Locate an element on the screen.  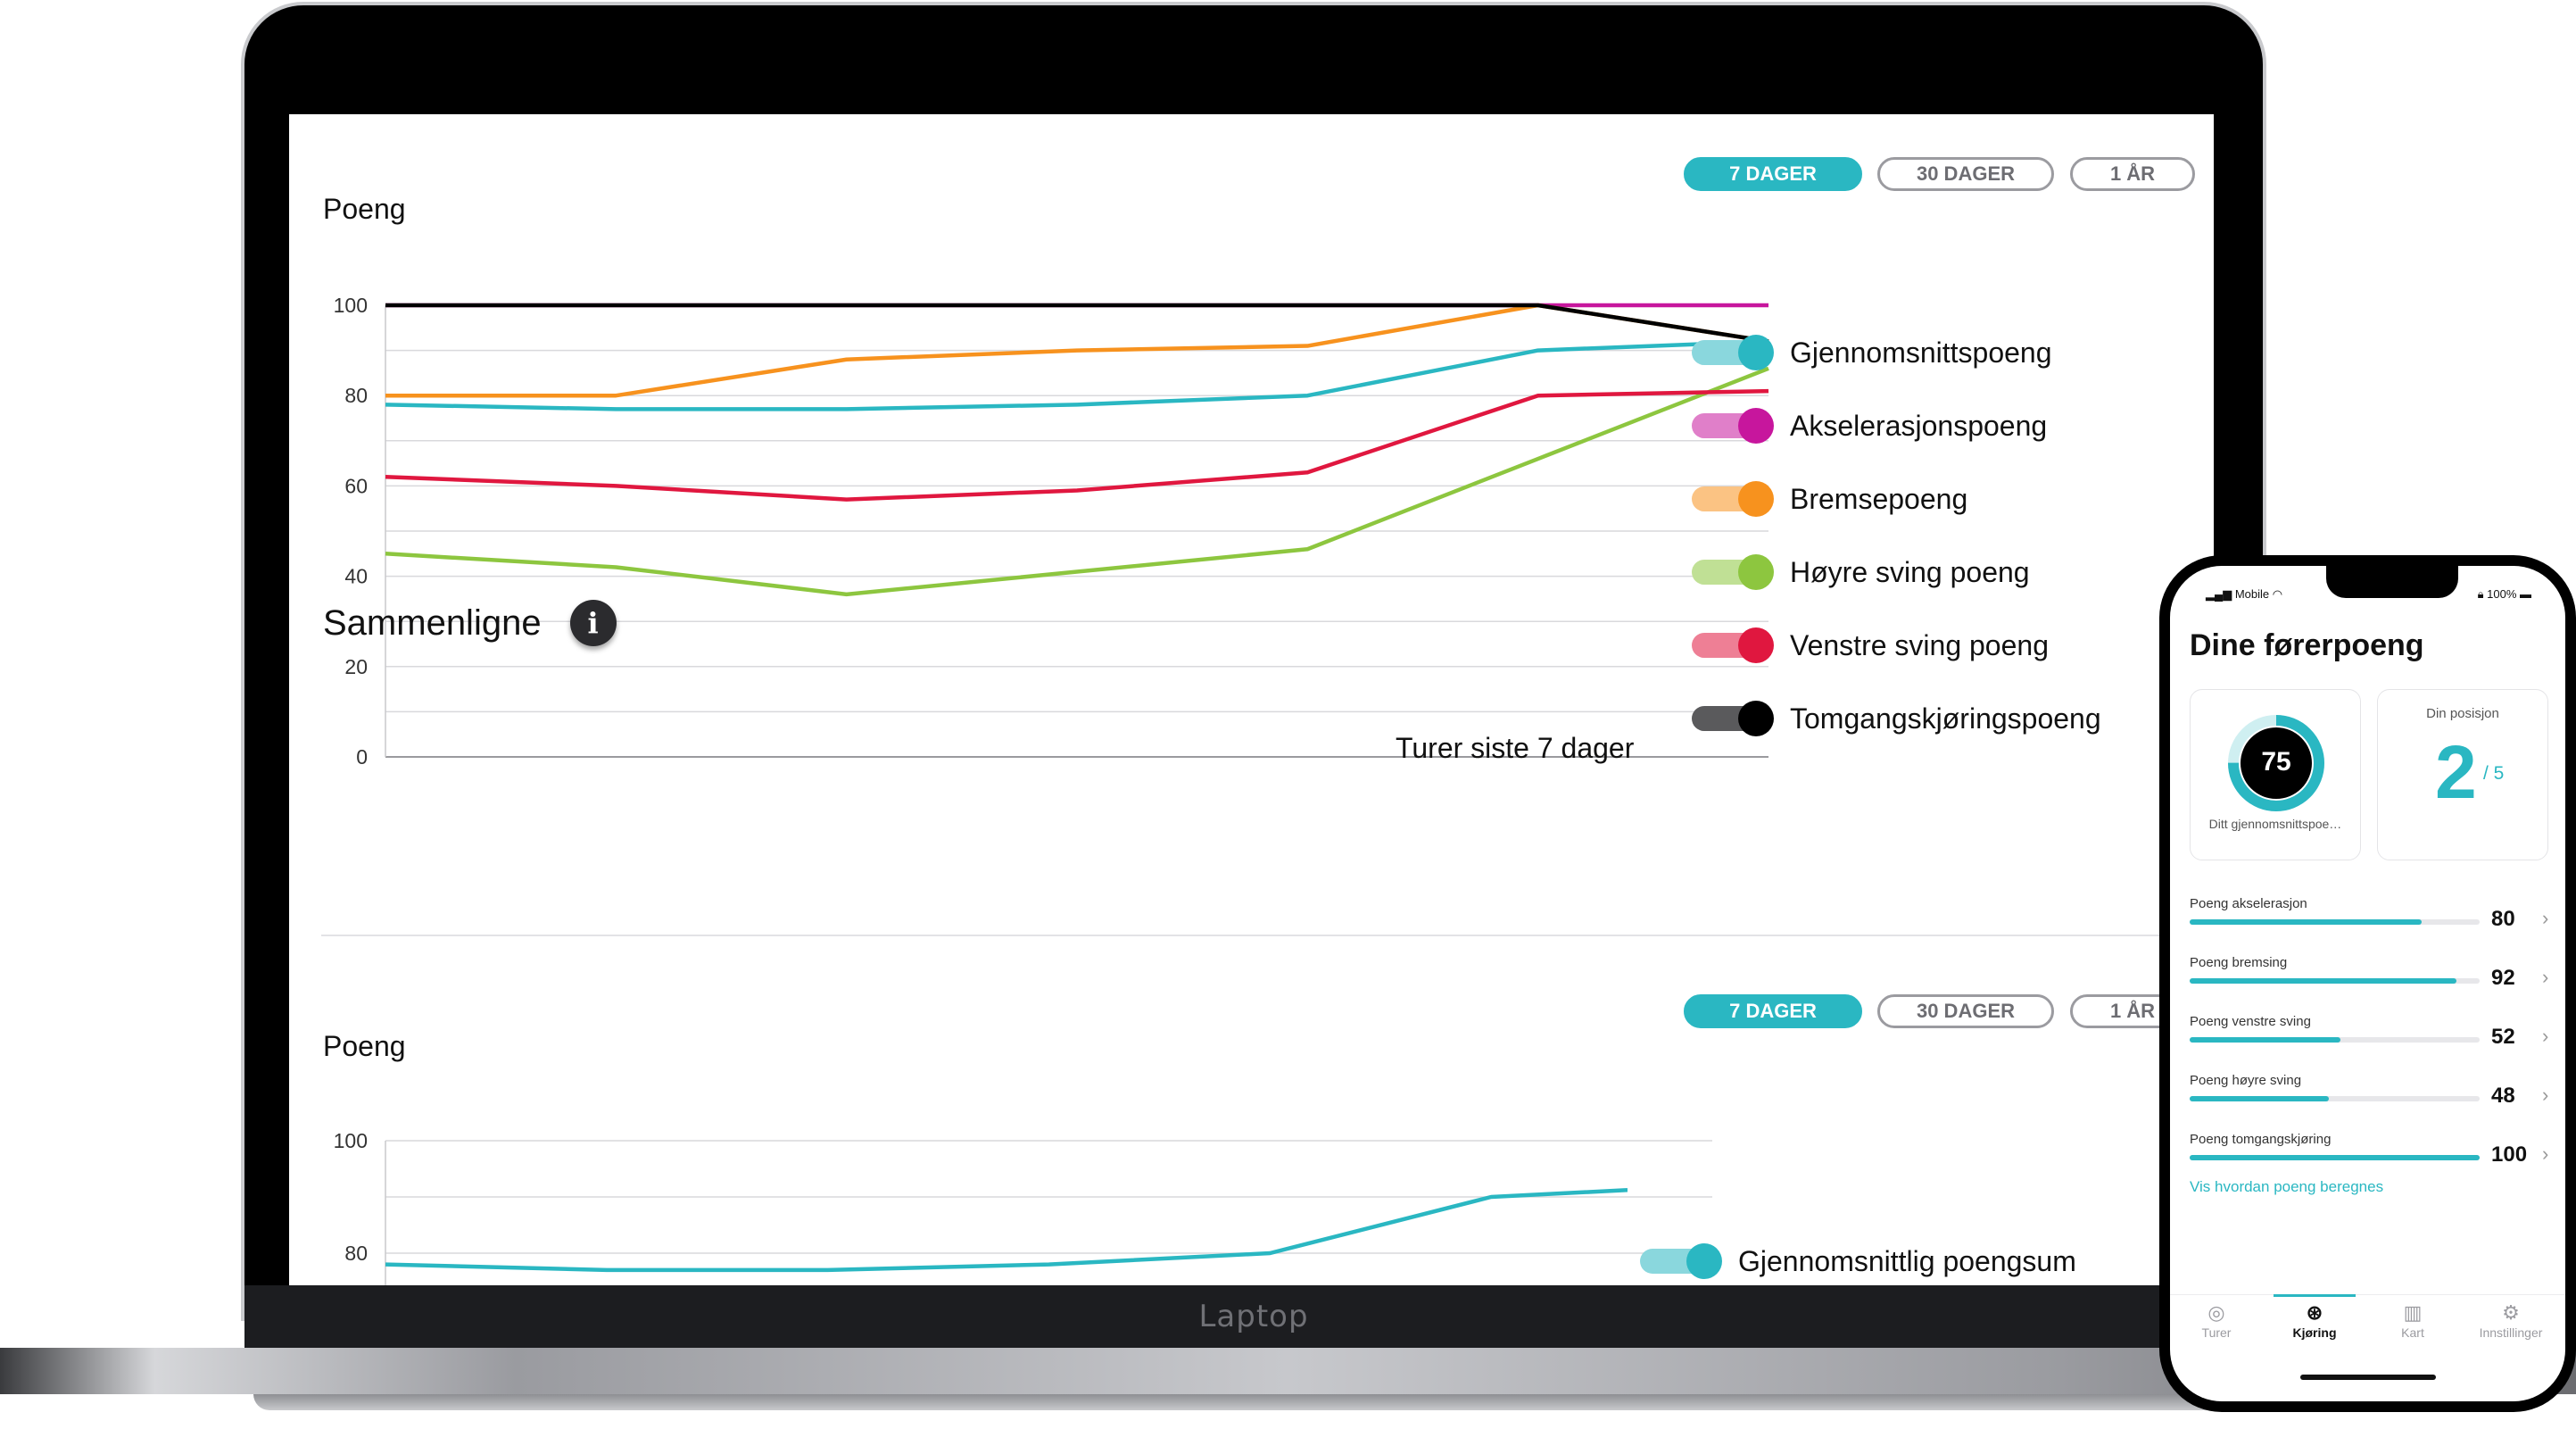
tab-innstillinger: ⚙ Innstillinger is located at coordinates (2510, 1325).